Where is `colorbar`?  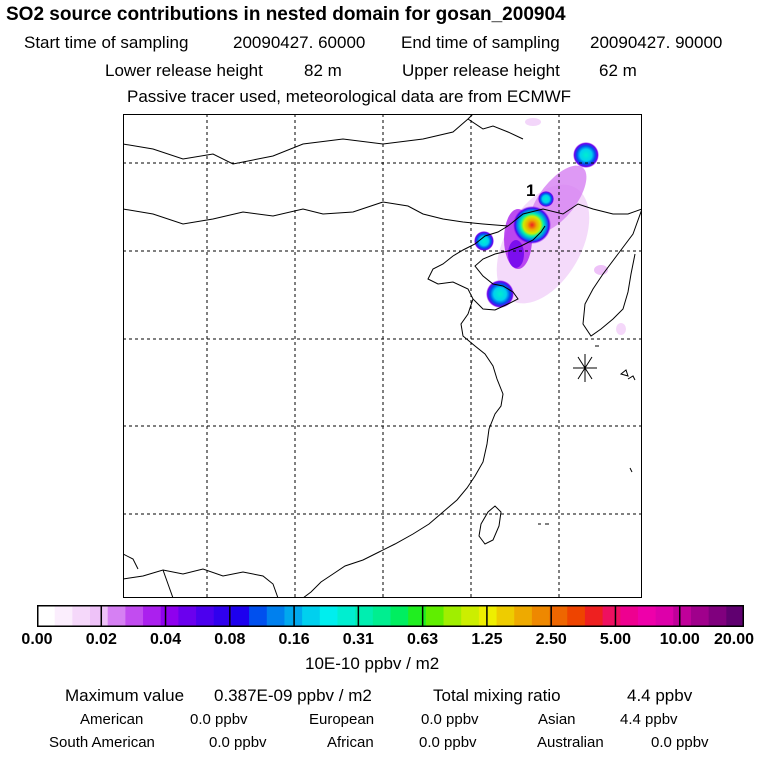
colorbar is located at coordinates (390, 616).